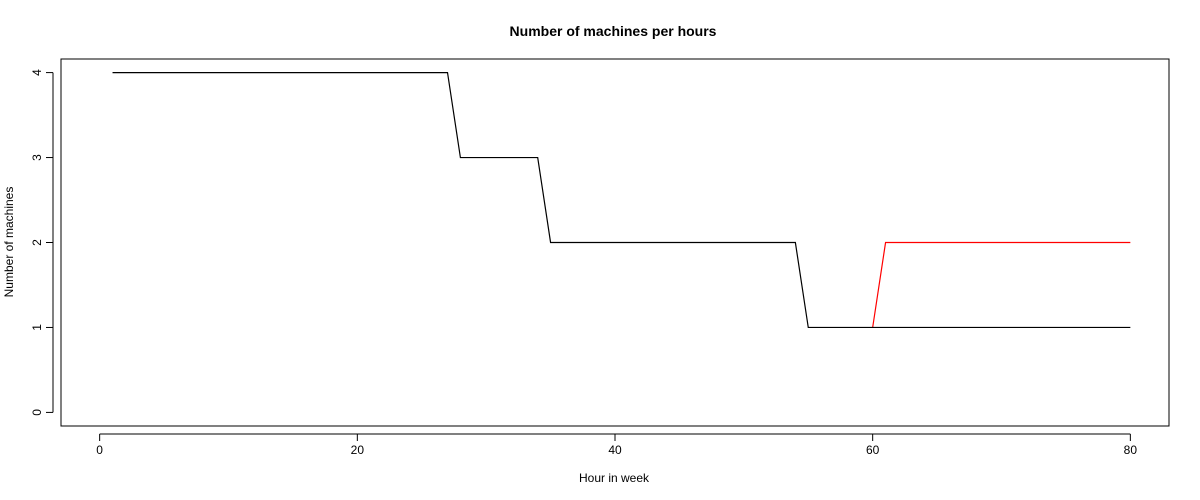 This screenshot has width=1200, height=500. What do you see at coordinates (37, 72) in the screenshot?
I see `y-tick-label: 4` at bounding box center [37, 72].